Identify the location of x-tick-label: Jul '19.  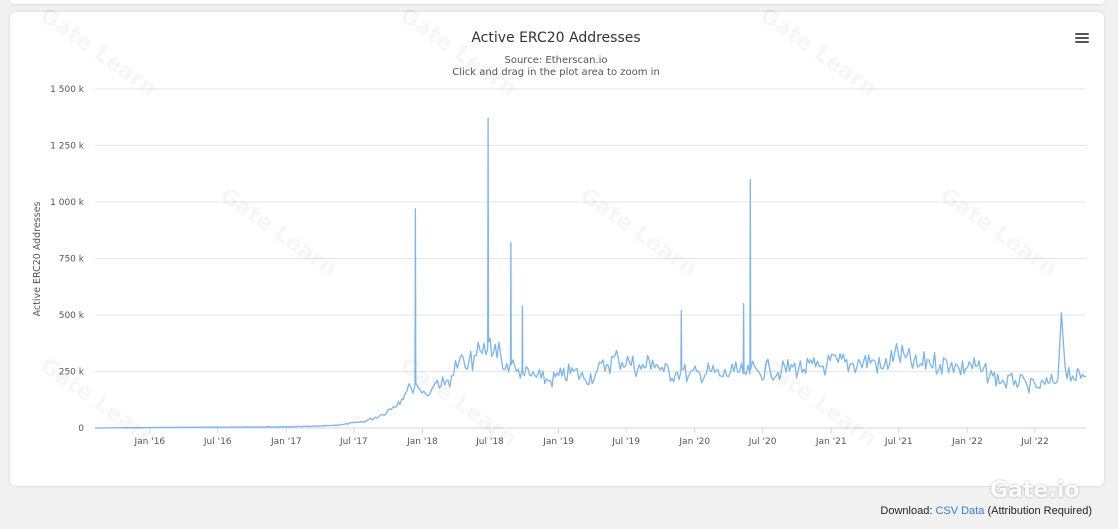
(625, 442).